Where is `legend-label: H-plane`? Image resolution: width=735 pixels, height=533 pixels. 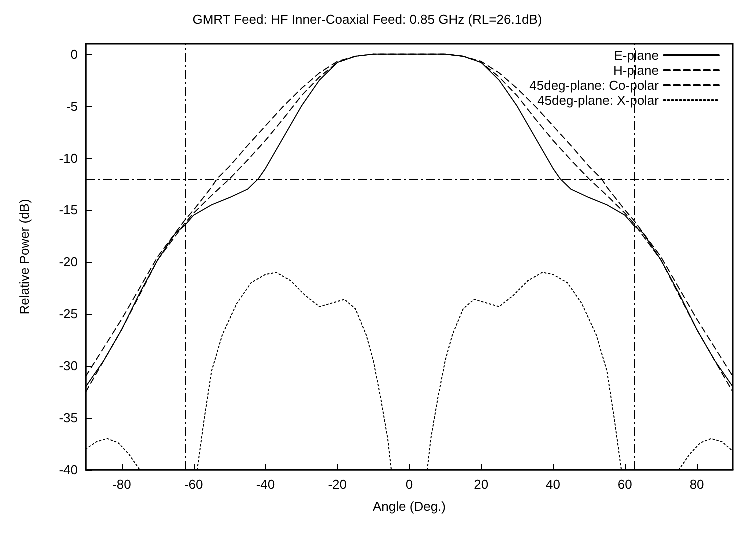 legend-label: H-plane is located at coordinates (636, 70).